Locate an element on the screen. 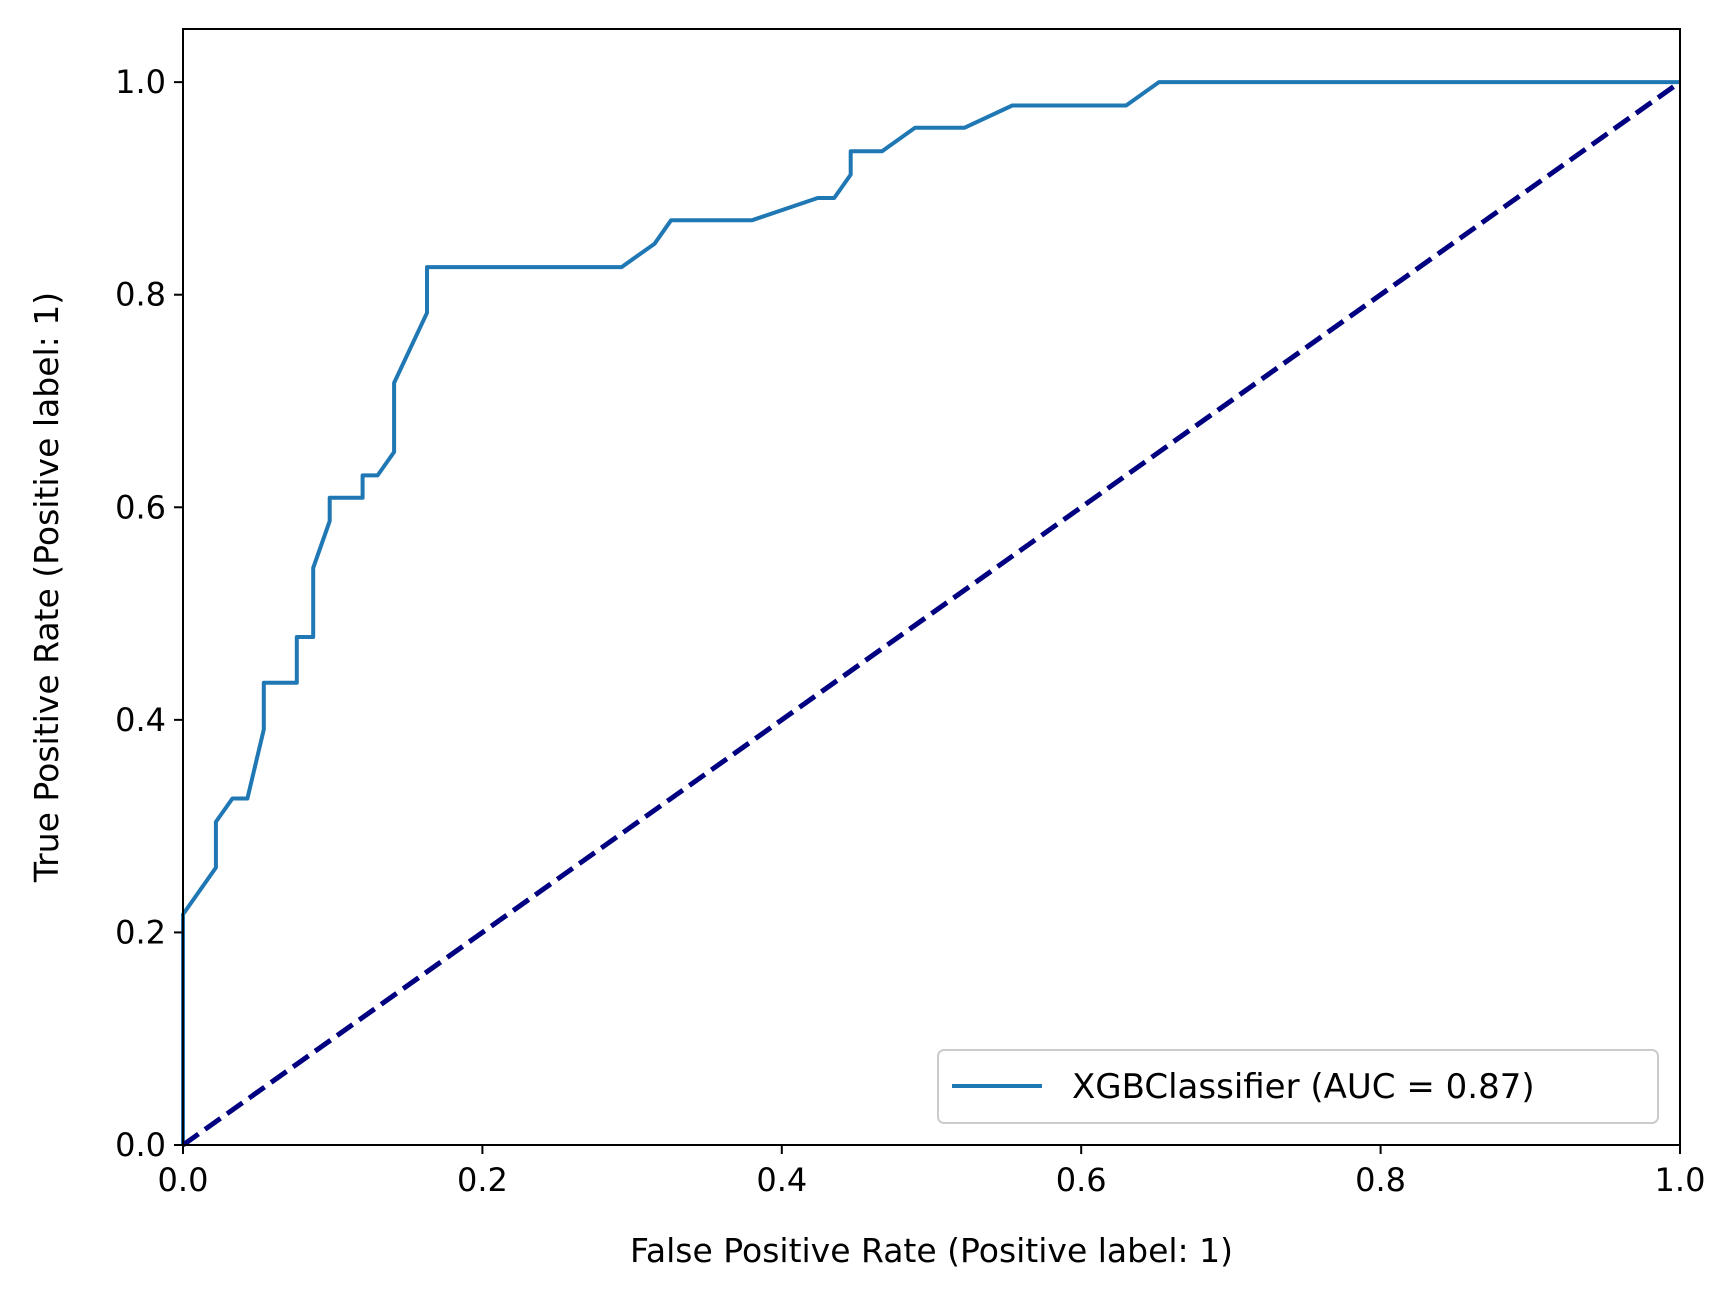 The height and width of the screenshot is (1294, 1733). x-tick-label: 0.2 is located at coordinates (482, 1180).